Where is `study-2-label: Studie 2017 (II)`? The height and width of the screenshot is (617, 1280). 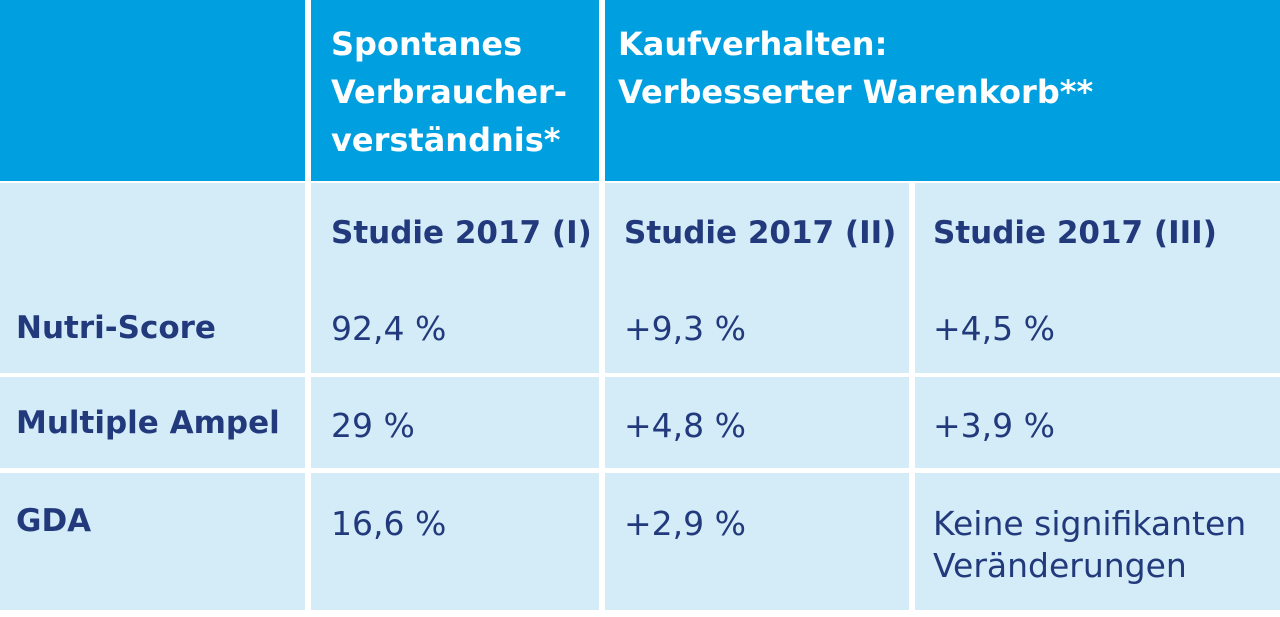 study-2-label: Studie 2017 (II) is located at coordinates (760, 233).